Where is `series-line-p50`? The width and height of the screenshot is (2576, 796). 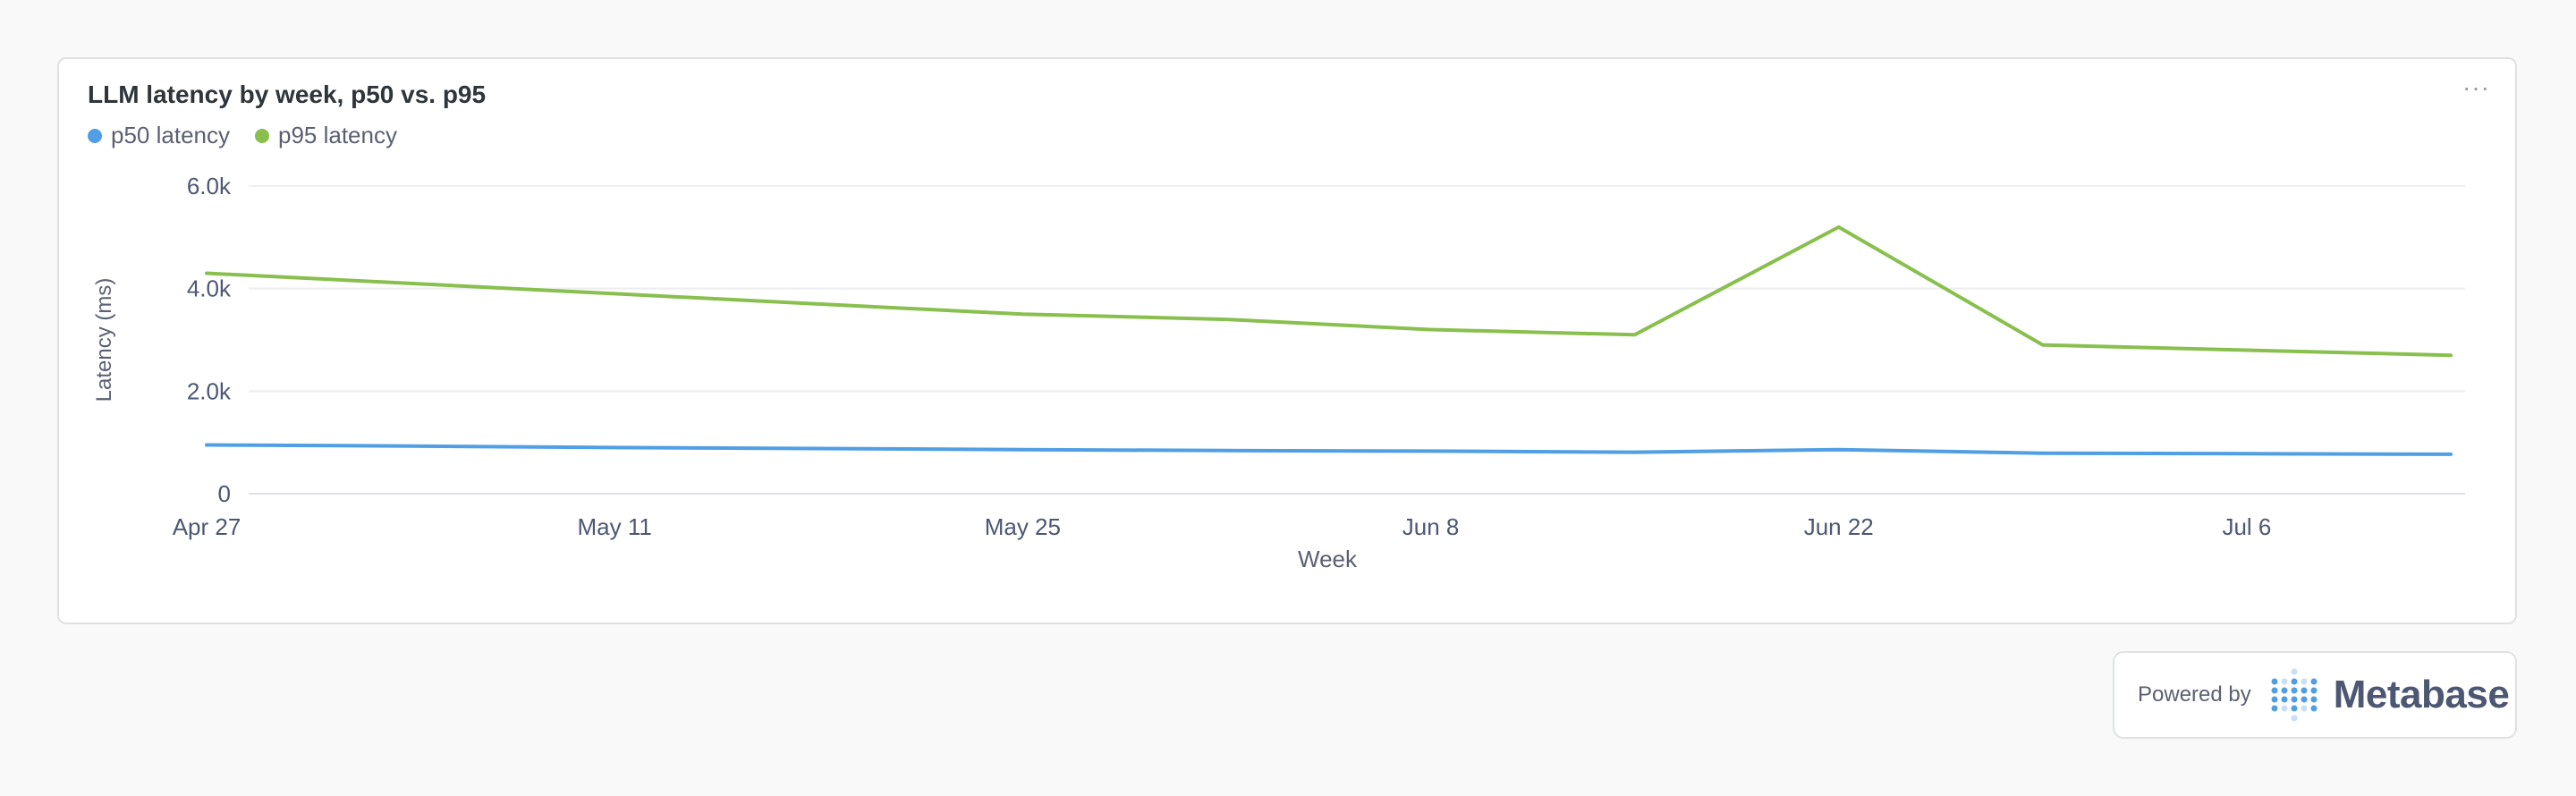 series-line-p50 is located at coordinates (1329, 449).